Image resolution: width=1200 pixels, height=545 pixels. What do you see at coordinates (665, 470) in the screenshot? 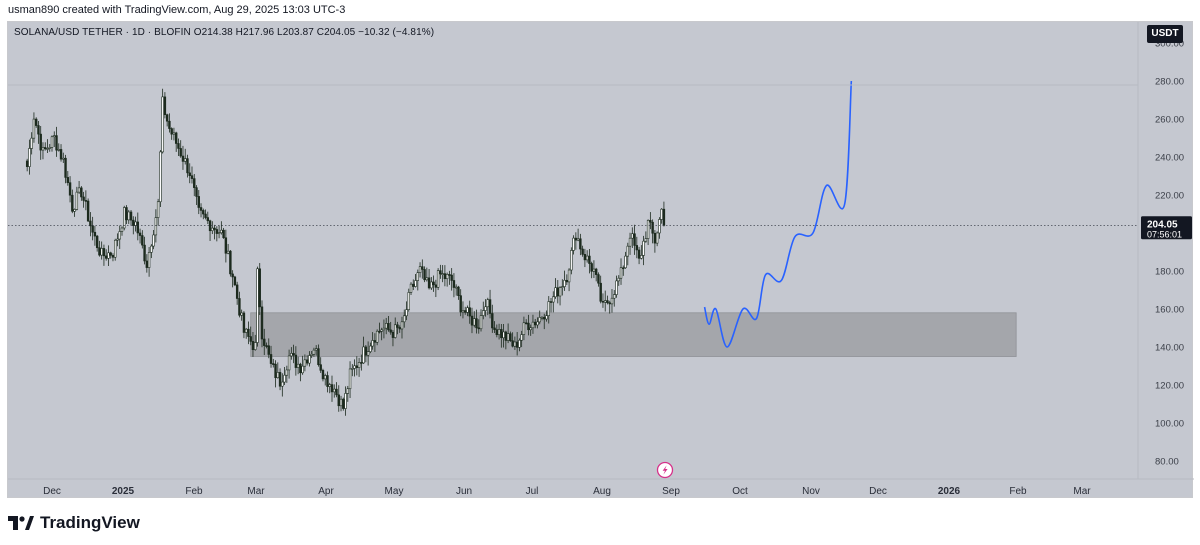
I see `lightning-event-icon` at bounding box center [665, 470].